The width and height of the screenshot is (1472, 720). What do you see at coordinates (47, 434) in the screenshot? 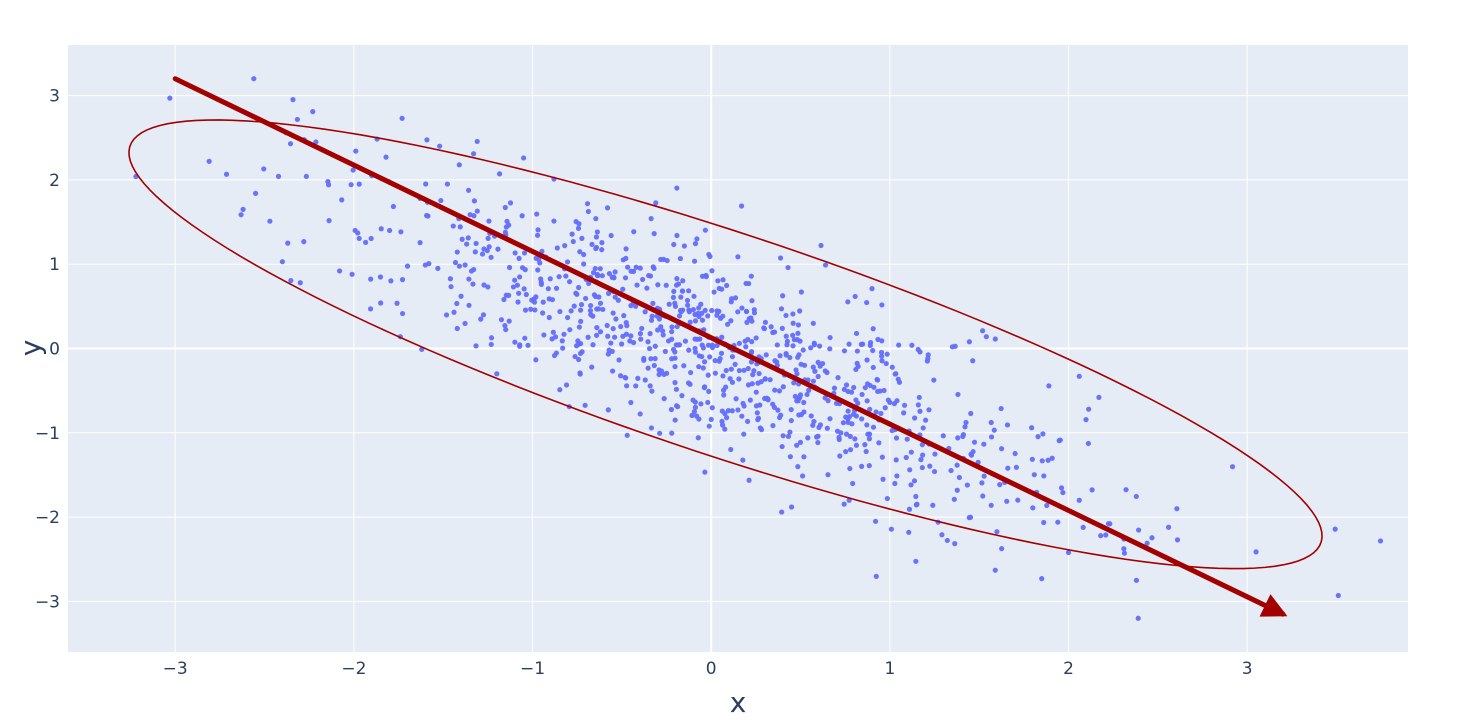
I see `y-tick-label: −1` at bounding box center [47, 434].